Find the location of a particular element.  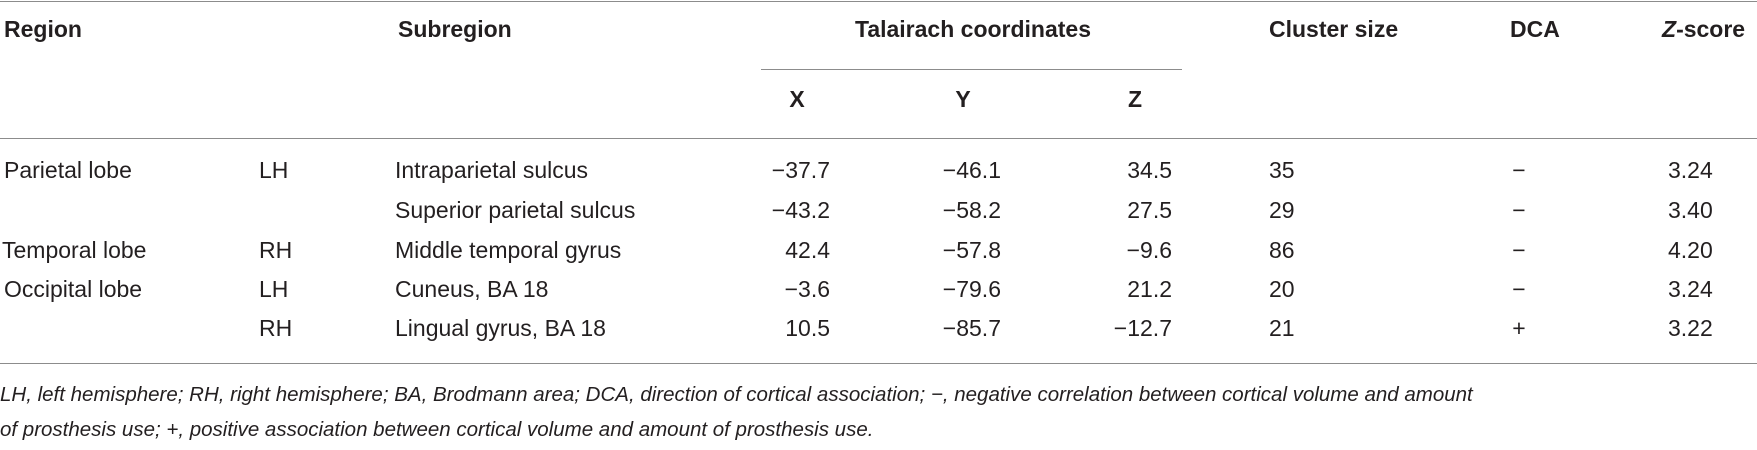

header-subregion: Subregion is located at coordinates (455, 29).